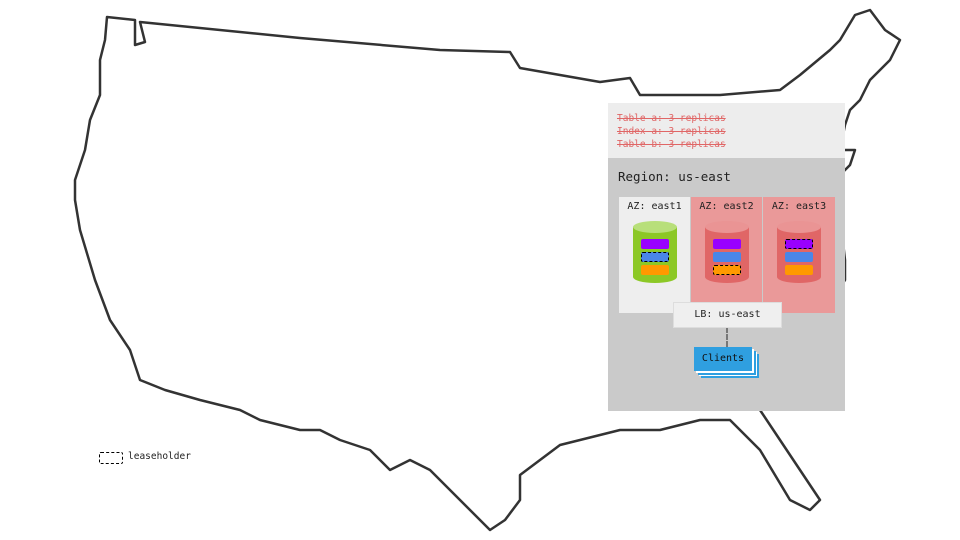  Describe the element at coordinates (111, 458) in the screenshot. I see `leaseholder-legend-icon` at that location.